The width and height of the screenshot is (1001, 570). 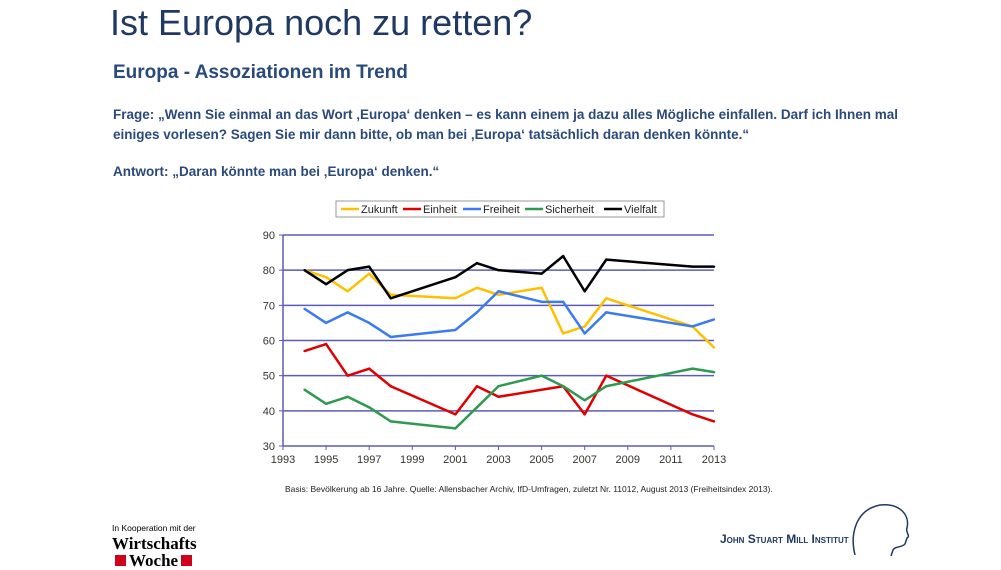 I want to click on y-tick-label: 80, so click(x=269, y=271).